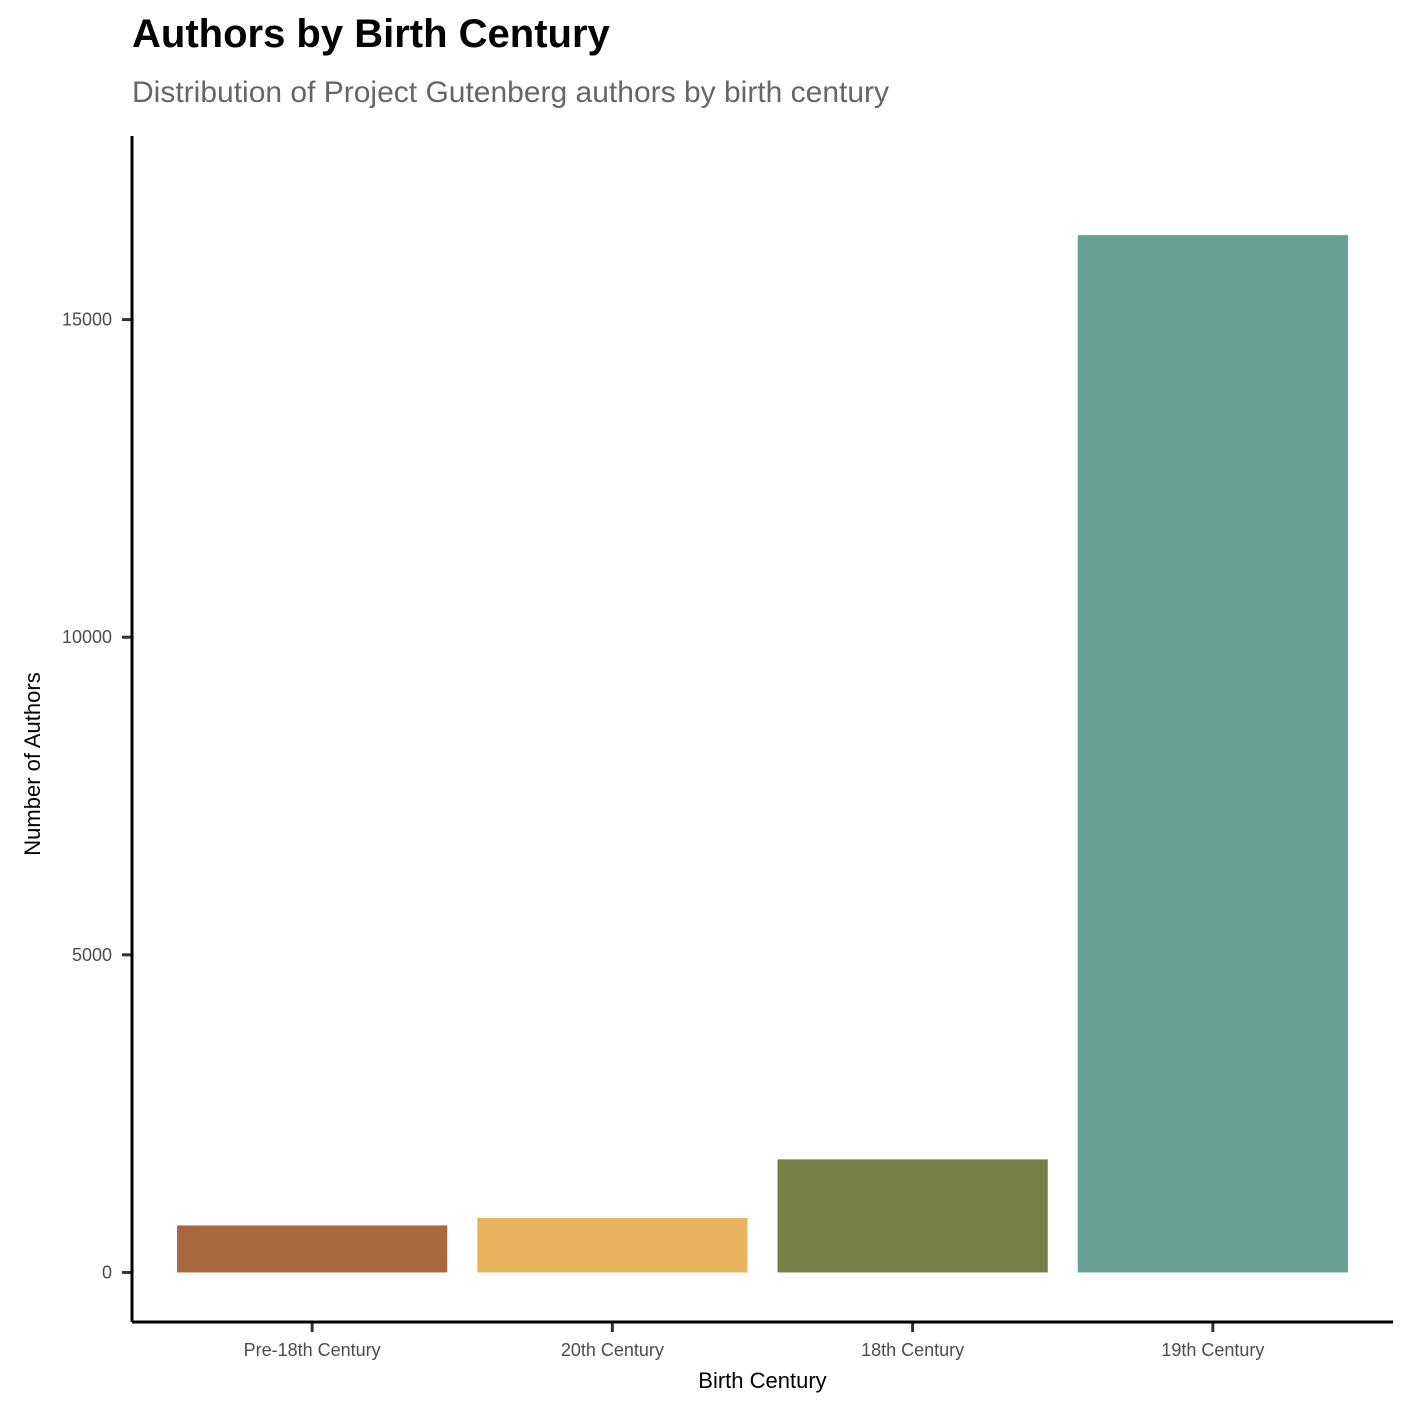 This screenshot has width=1417, height=1417. Describe the element at coordinates (87, 320) in the screenshot. I see `y-tick-label-3: 15000` at that location.